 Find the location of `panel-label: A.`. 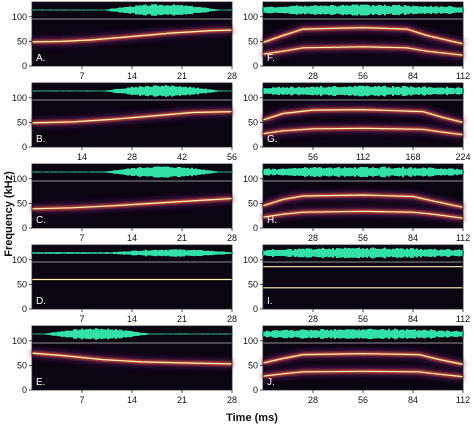

panel-label: A. is located at coordinates (40, 58).